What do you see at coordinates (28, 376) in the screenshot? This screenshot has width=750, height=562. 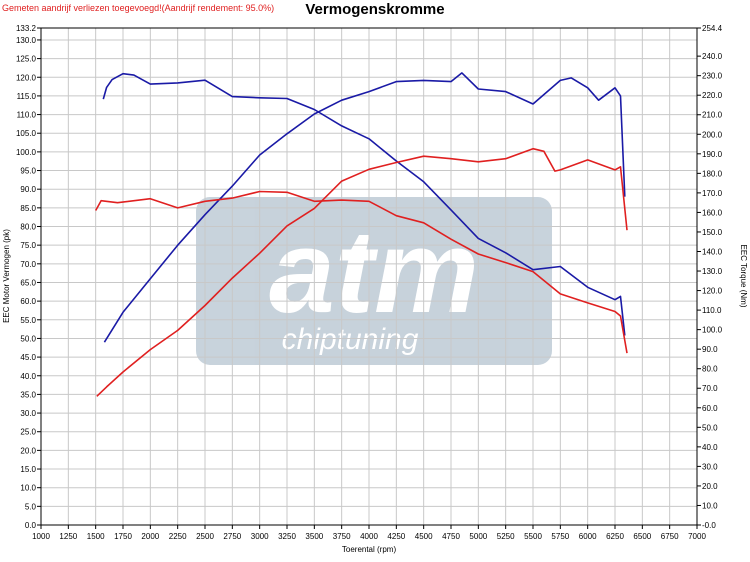 I see `y-left-tick-label: 40.0` at bounding box center [28, 376].